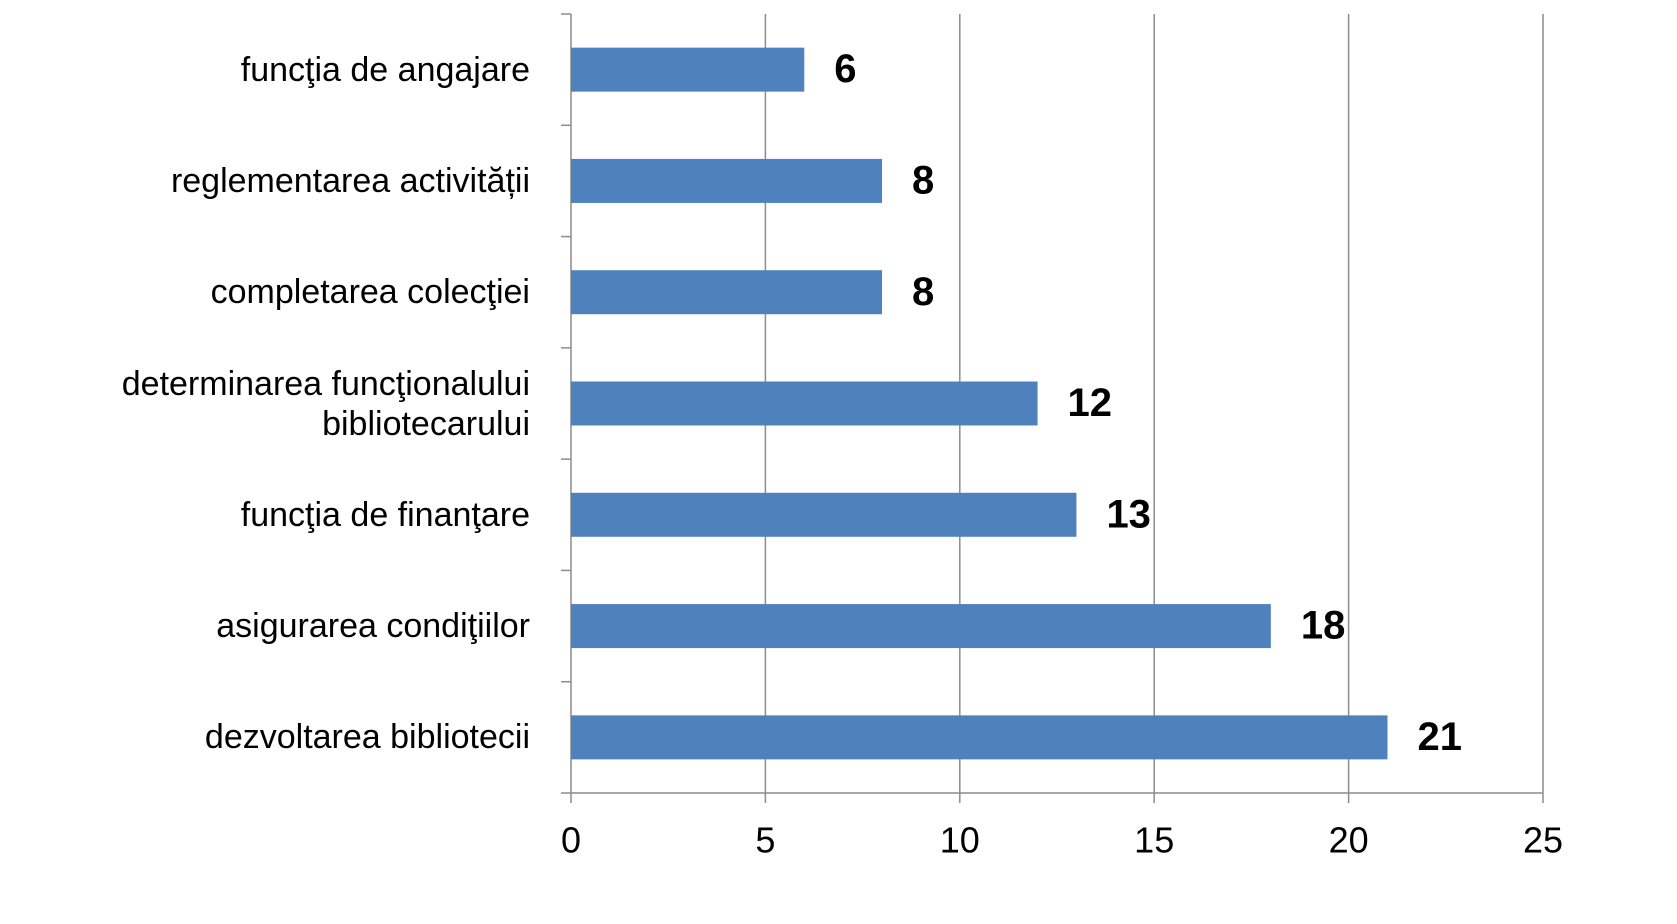 This screenshot has width=1677, height=924. Describe the element at coordinates (1323, 626) in the screenshot. I see `value-label: 18` at that location.